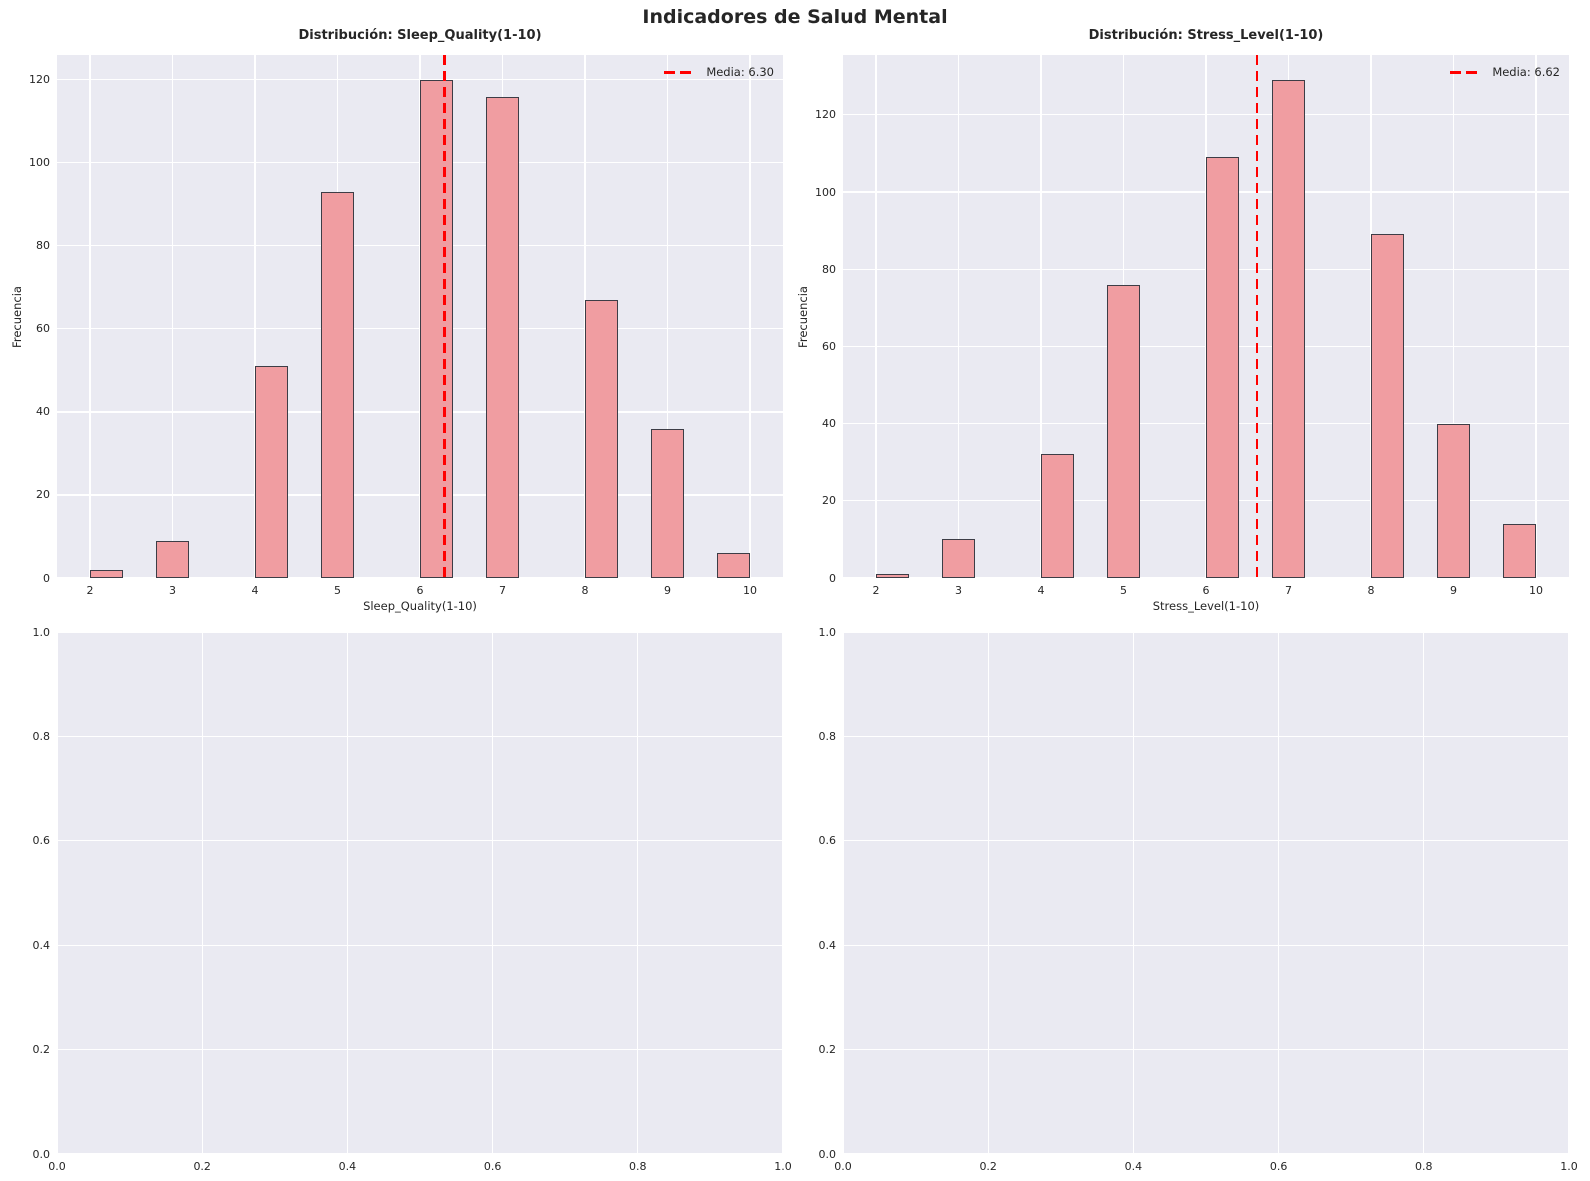  I want to click on subplot-title: Distribución: Sleep_Quality(1-10), so click(420, 35).